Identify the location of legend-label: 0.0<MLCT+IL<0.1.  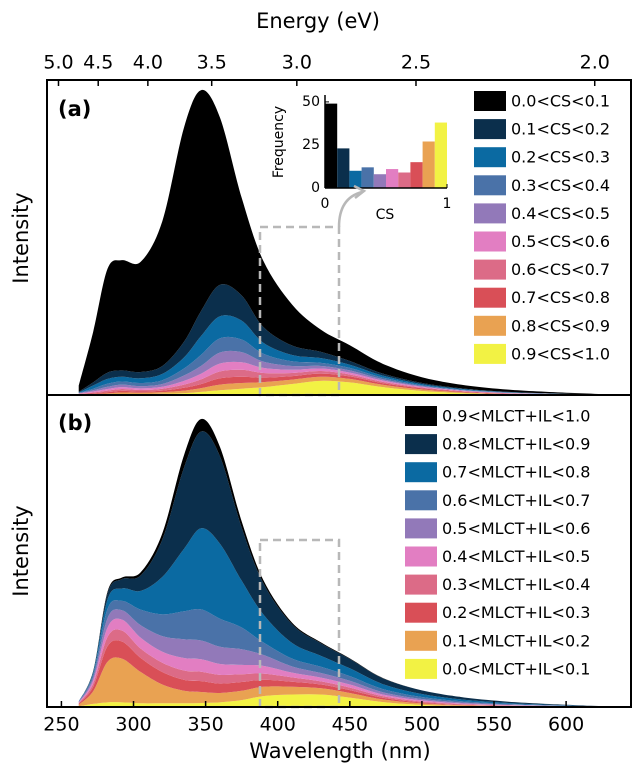
(516, 668).